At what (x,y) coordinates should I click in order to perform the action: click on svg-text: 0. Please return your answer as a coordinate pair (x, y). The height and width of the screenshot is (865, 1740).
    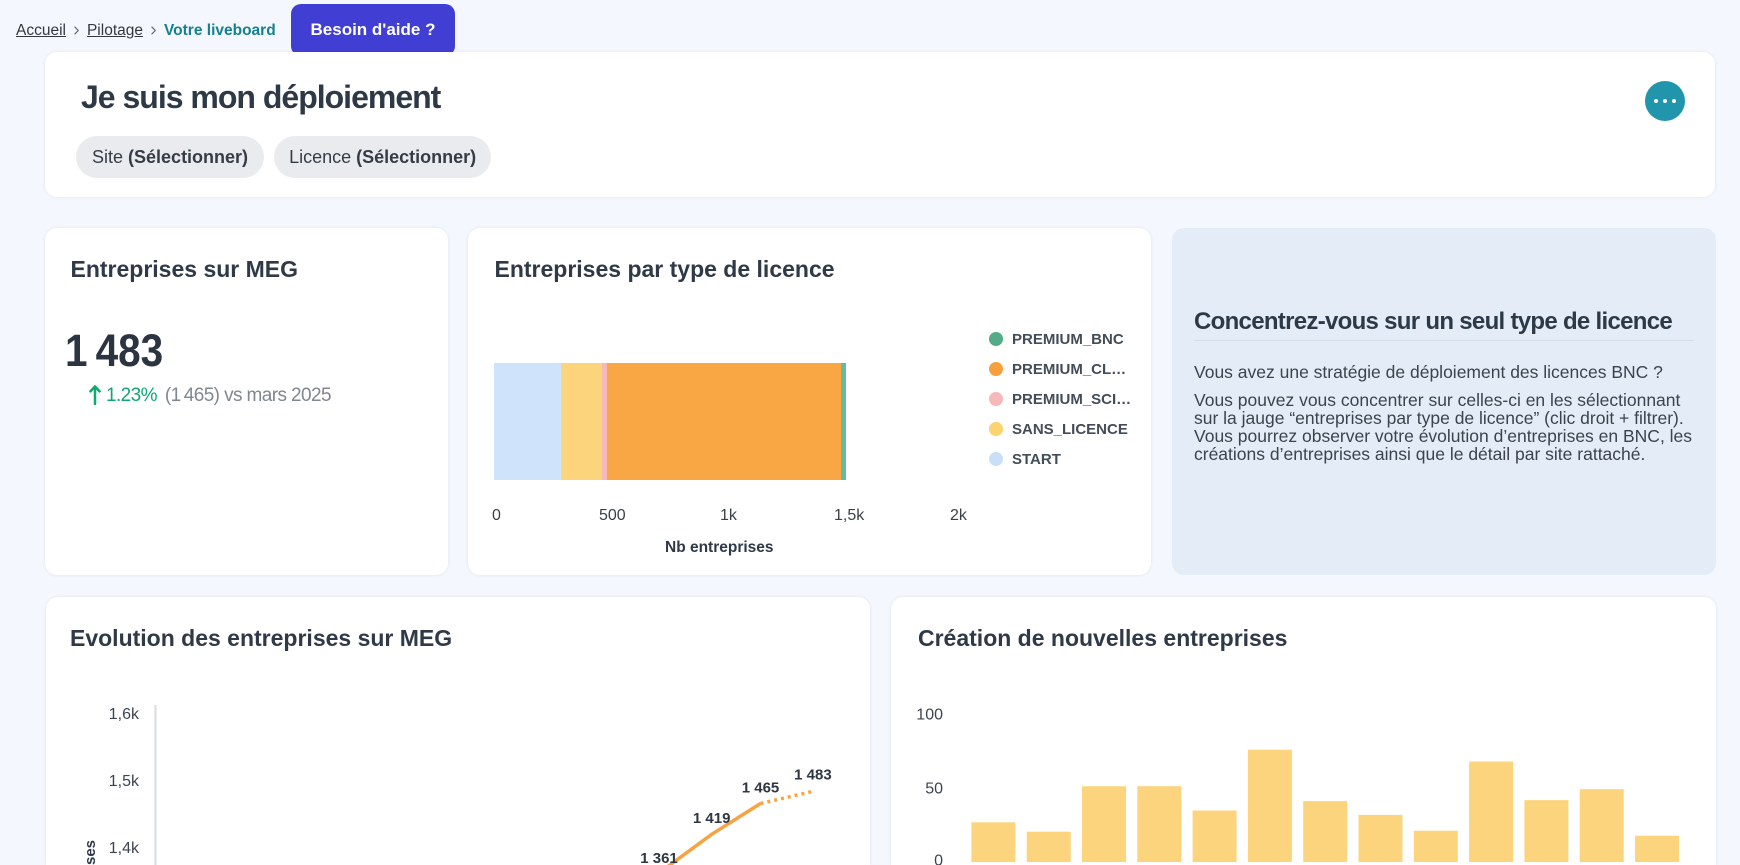
    Looking at the image, I should click on (938, 859).